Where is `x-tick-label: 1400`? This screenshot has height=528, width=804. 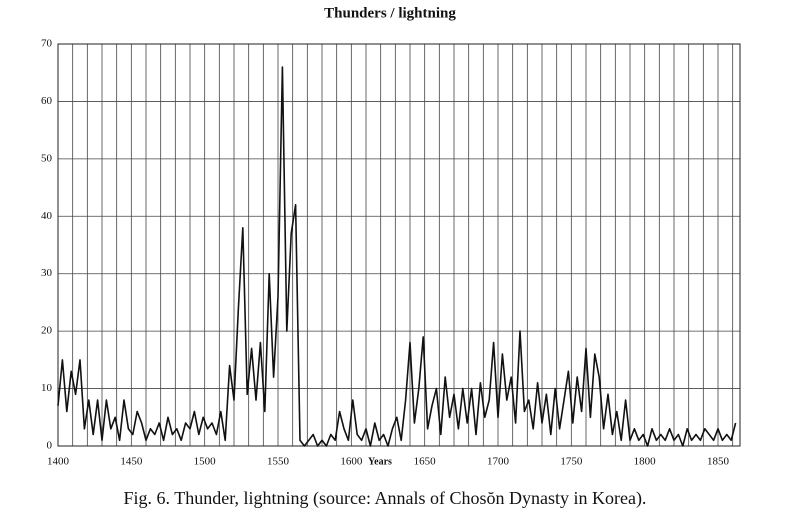
x-tick-label: 1400 is located at coordinates (58, 462).